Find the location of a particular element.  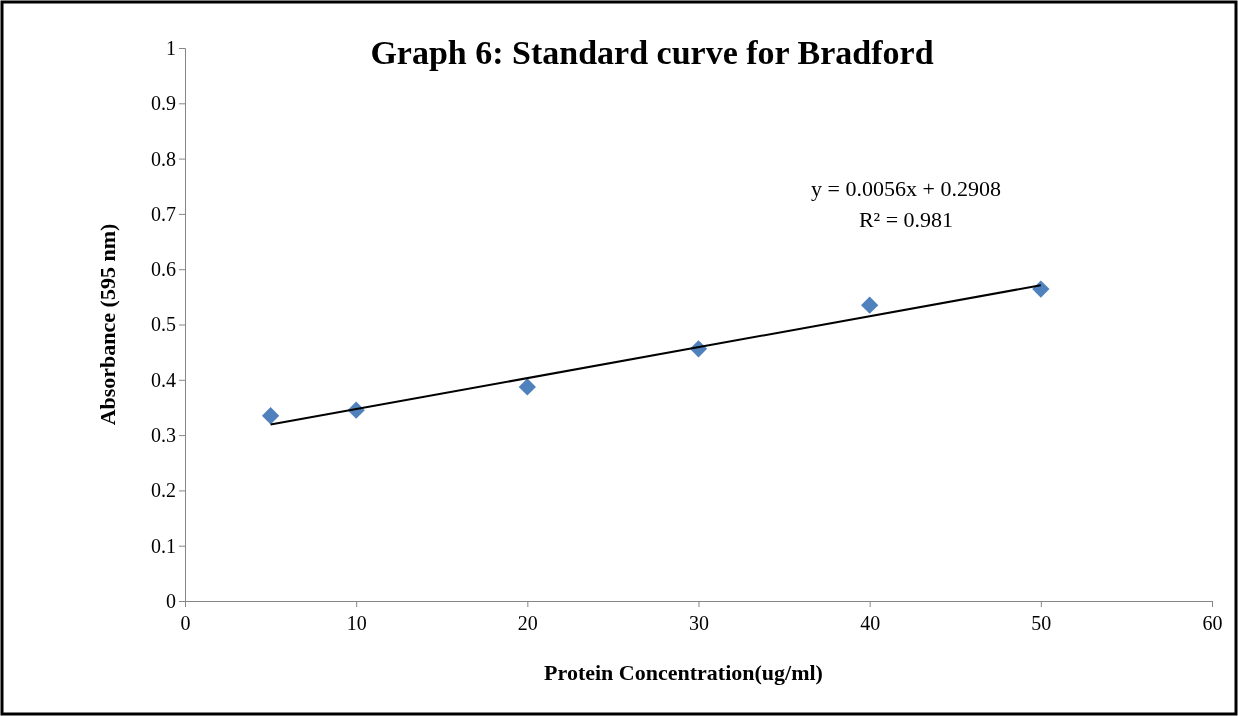

x-tick-label: 40 is located at coordinates (870, 623).